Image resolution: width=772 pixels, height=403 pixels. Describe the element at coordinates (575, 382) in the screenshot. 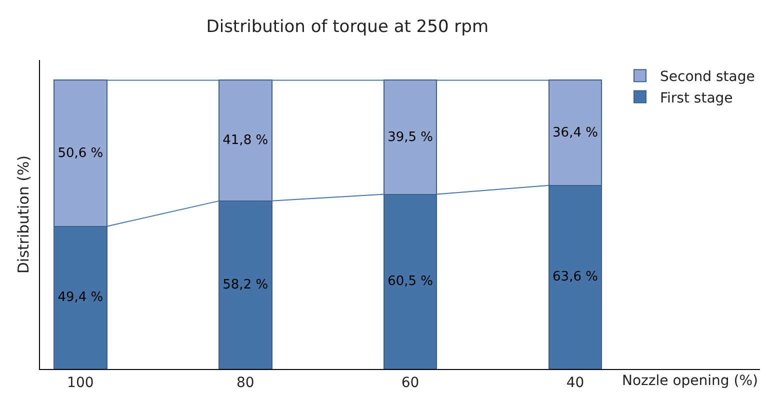

I see `x-tick-label: 40` at that location.